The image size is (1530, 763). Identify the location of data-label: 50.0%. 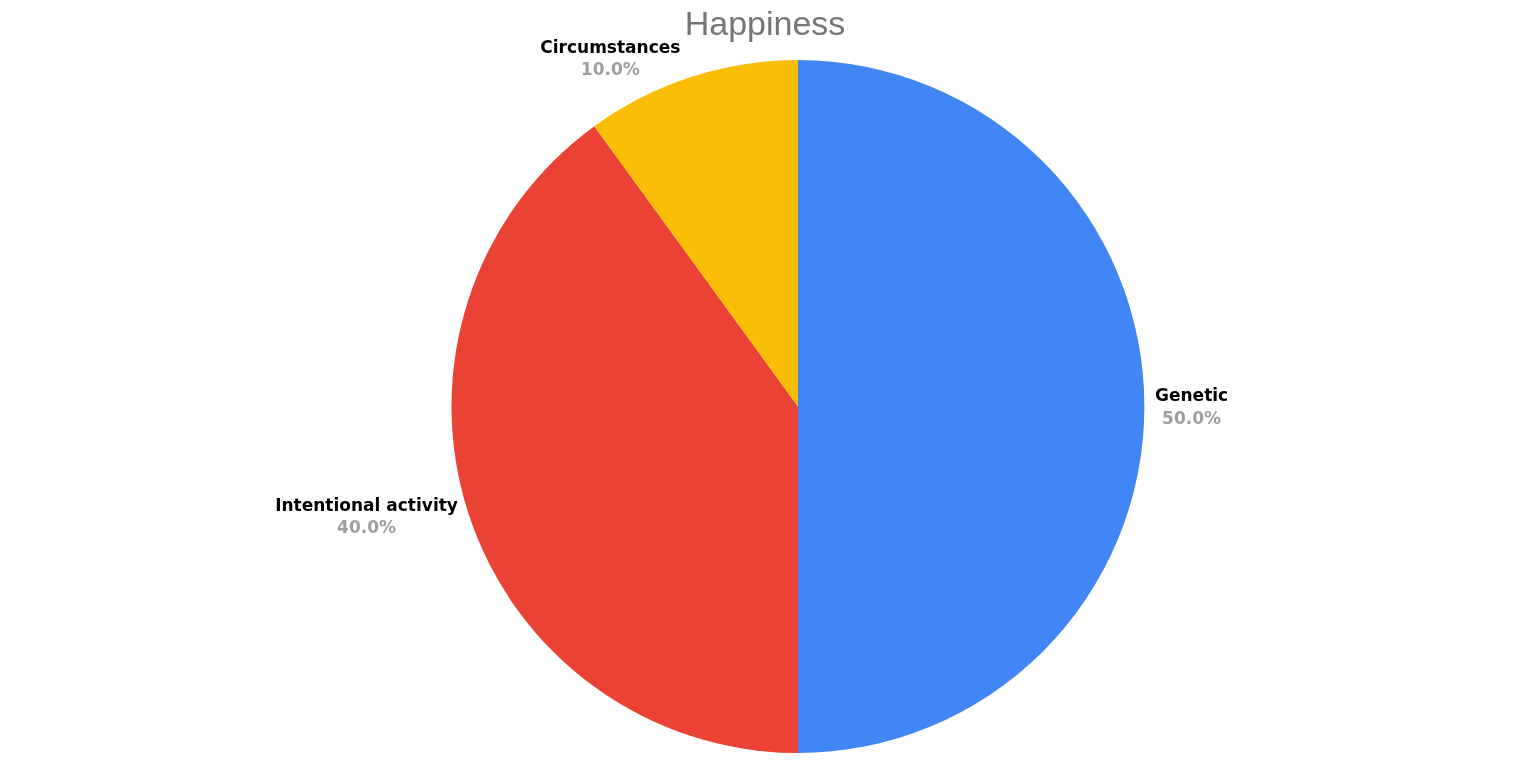
(1192, 417).